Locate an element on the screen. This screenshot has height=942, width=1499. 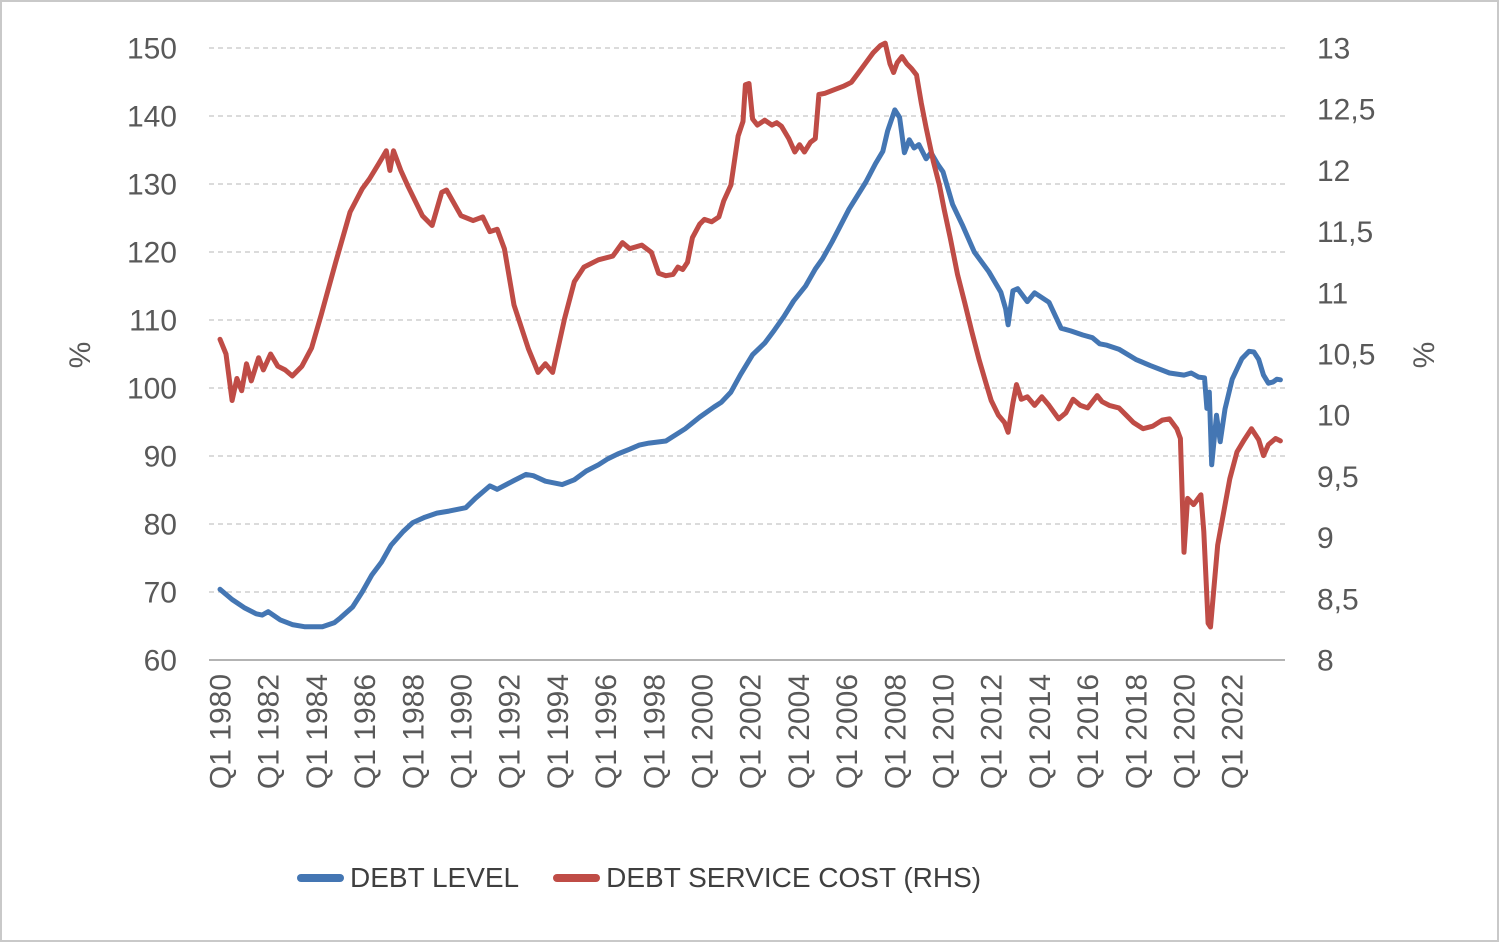
left-axis-tick-label: 70 is located at coordinates (160, 593).